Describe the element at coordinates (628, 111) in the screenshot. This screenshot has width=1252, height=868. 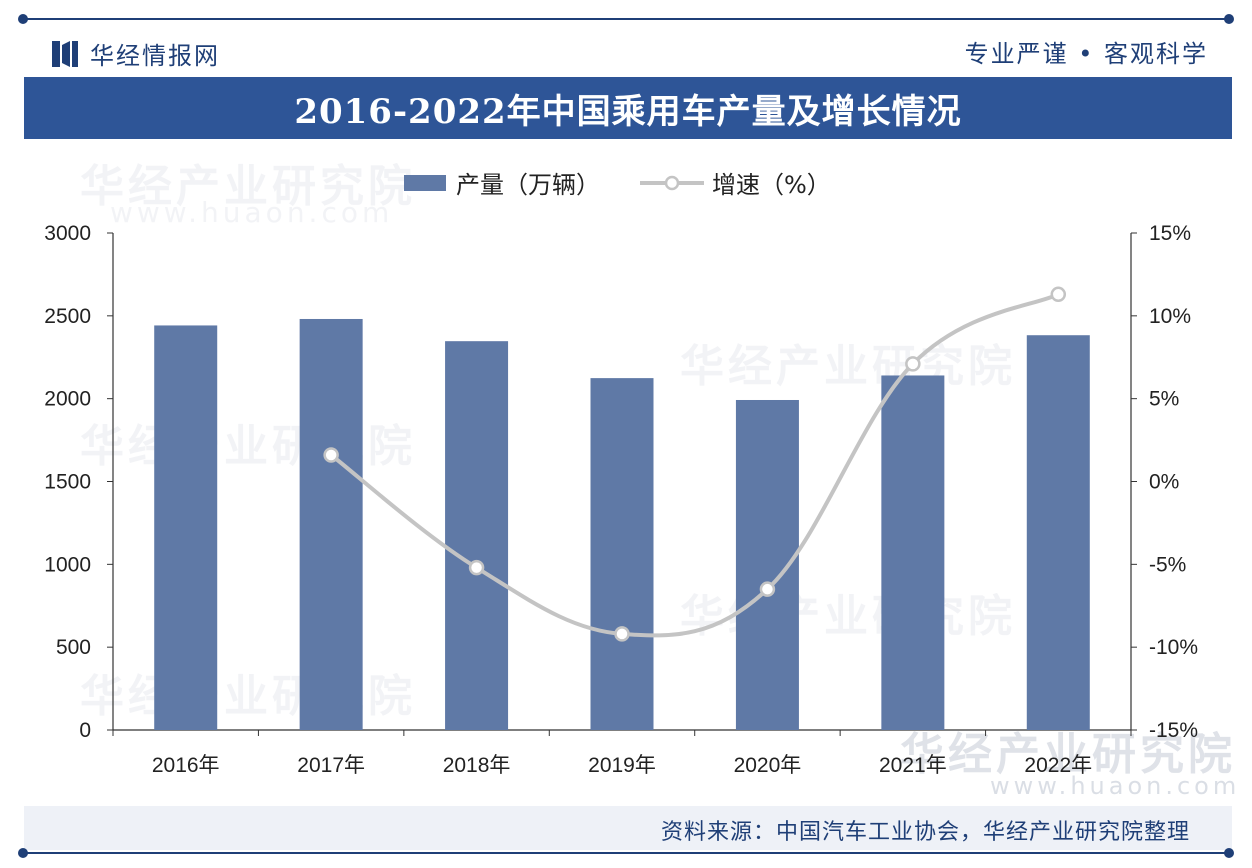
I see `chart-title: 2016-2022年中国乘用车产量及增长情况` at that location.